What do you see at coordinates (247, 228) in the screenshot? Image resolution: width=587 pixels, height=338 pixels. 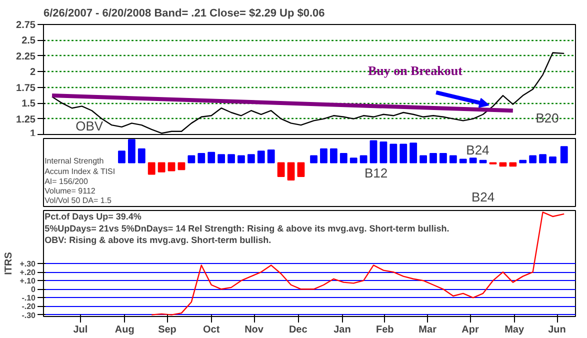 I see `annotation: 5%UpDays= 21vs 5%DnDays= 14 Rel Strength: Rising & above its mvg.avg. Short-term bullish.` at bounding box center [247, 228].